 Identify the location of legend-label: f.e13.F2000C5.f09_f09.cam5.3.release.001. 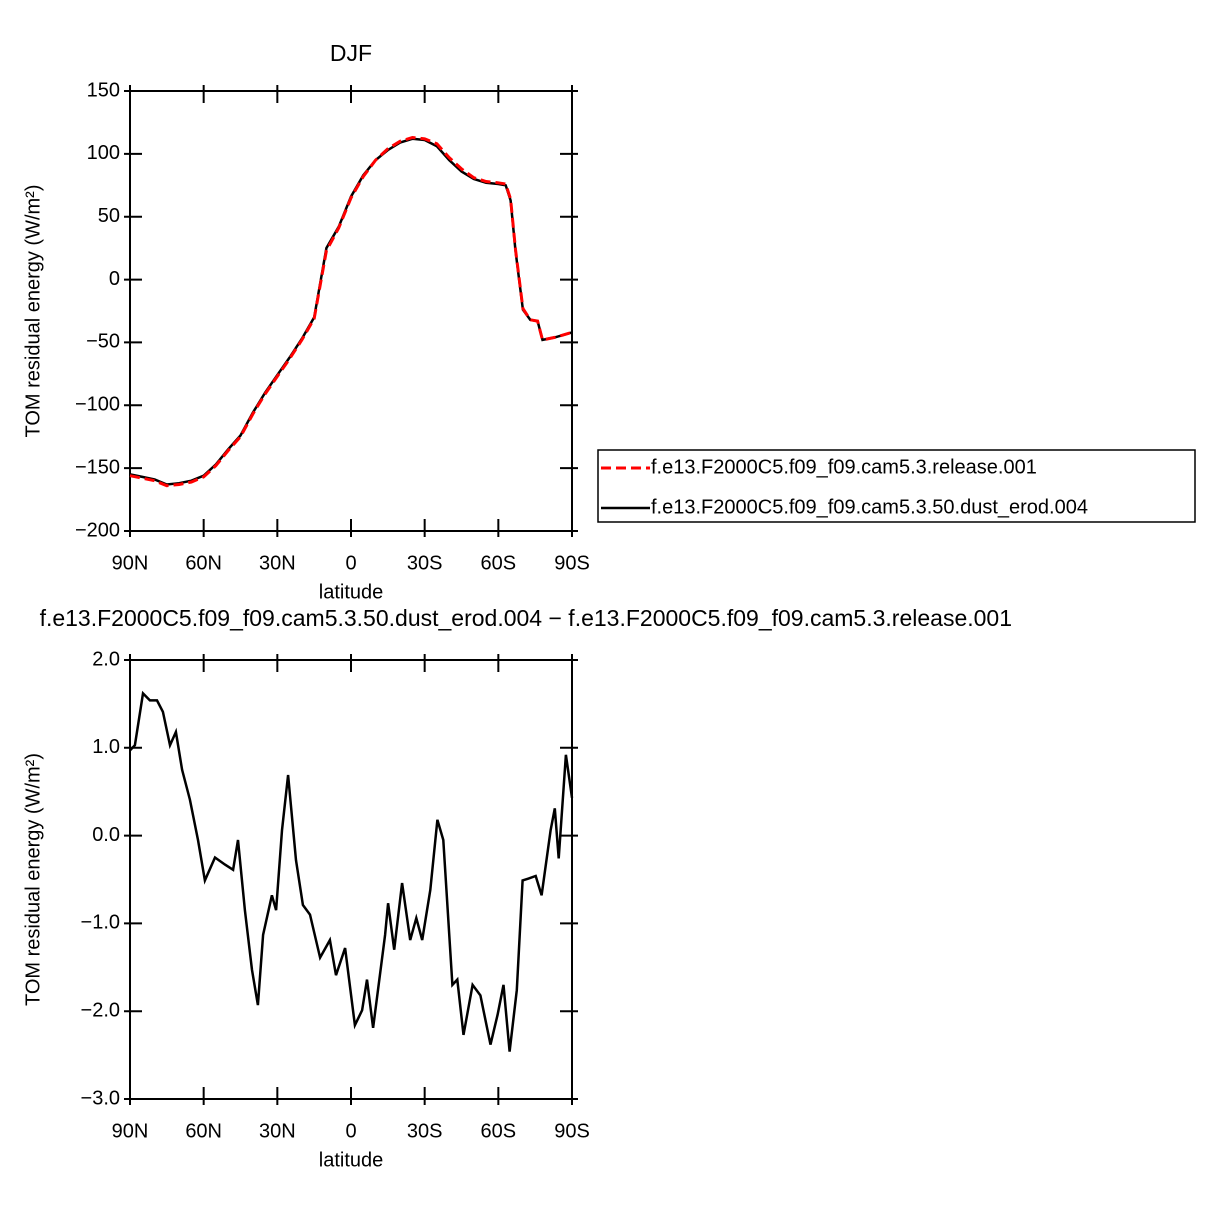
(844, 467).